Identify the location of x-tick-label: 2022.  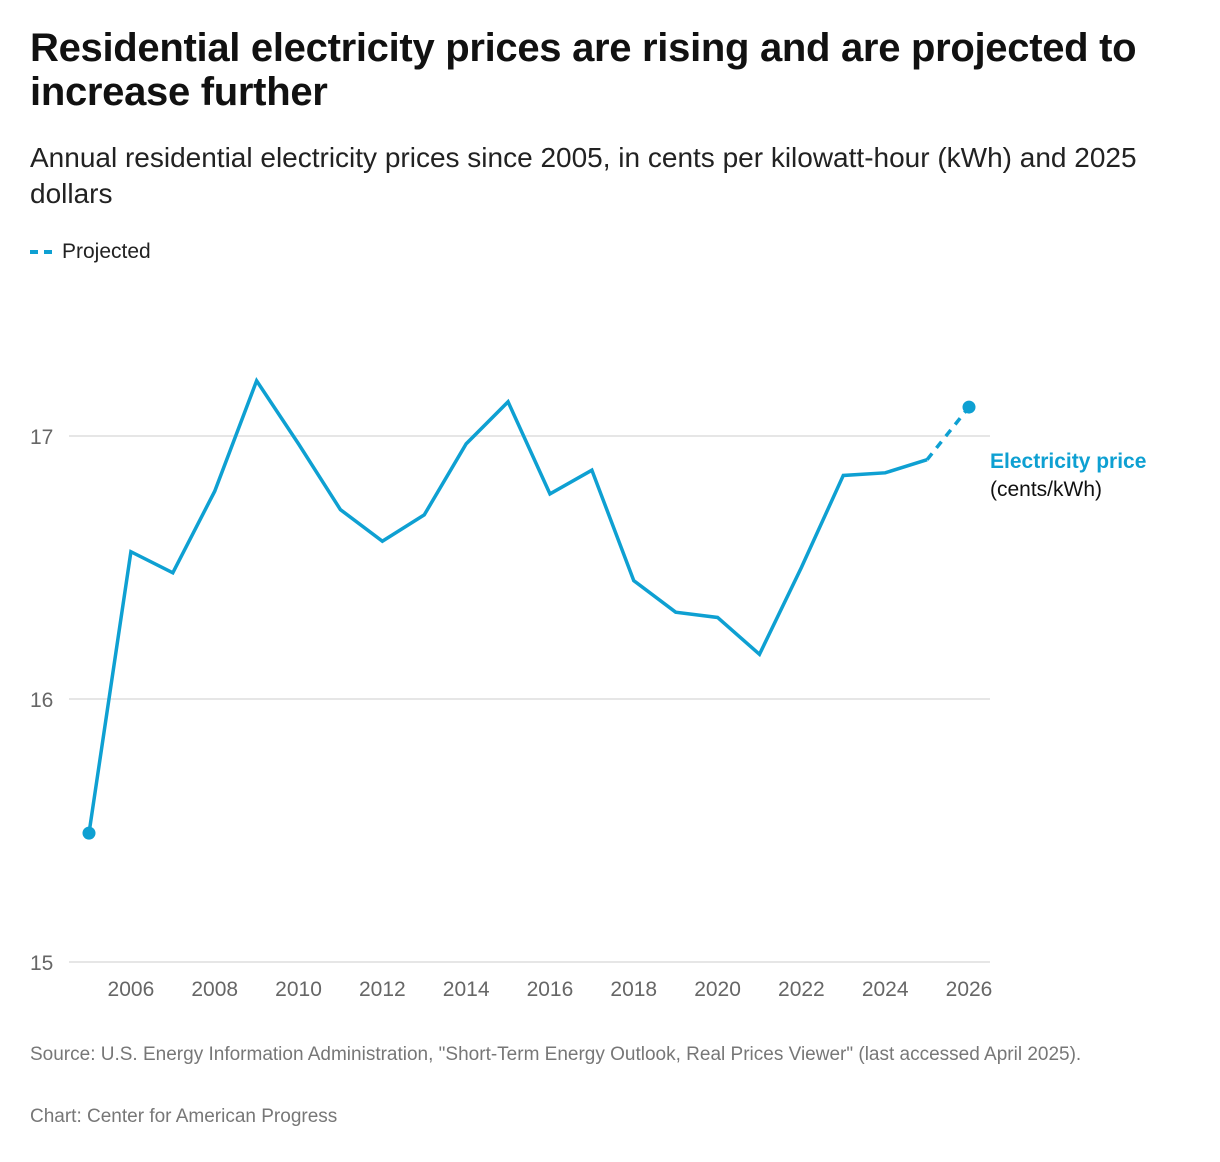
(801, 989).